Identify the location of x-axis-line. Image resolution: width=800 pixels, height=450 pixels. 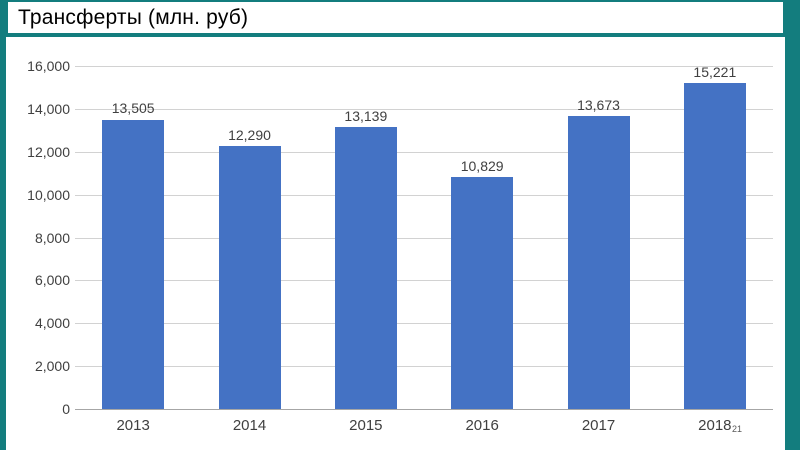
(424, 409).